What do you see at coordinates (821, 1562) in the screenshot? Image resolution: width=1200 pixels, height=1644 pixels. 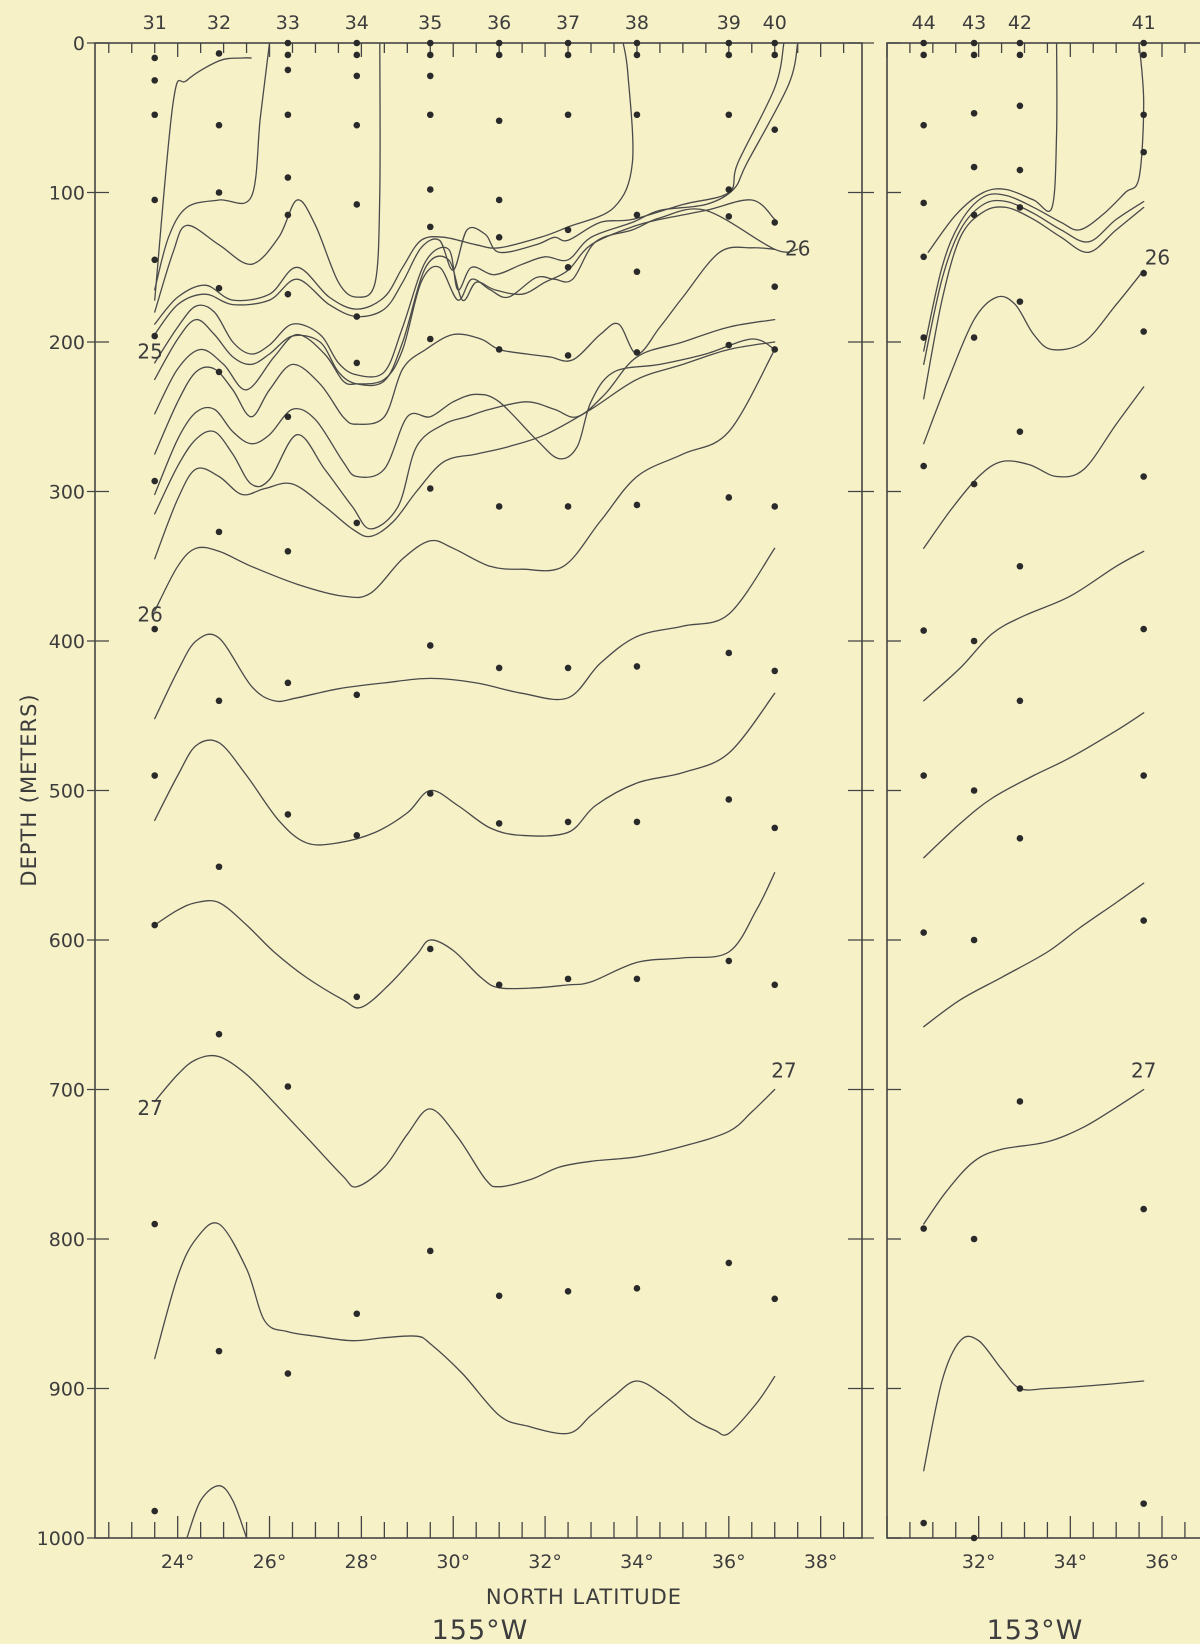 I see `x-tick-label: 38°` at bounding box center [821, 1562].